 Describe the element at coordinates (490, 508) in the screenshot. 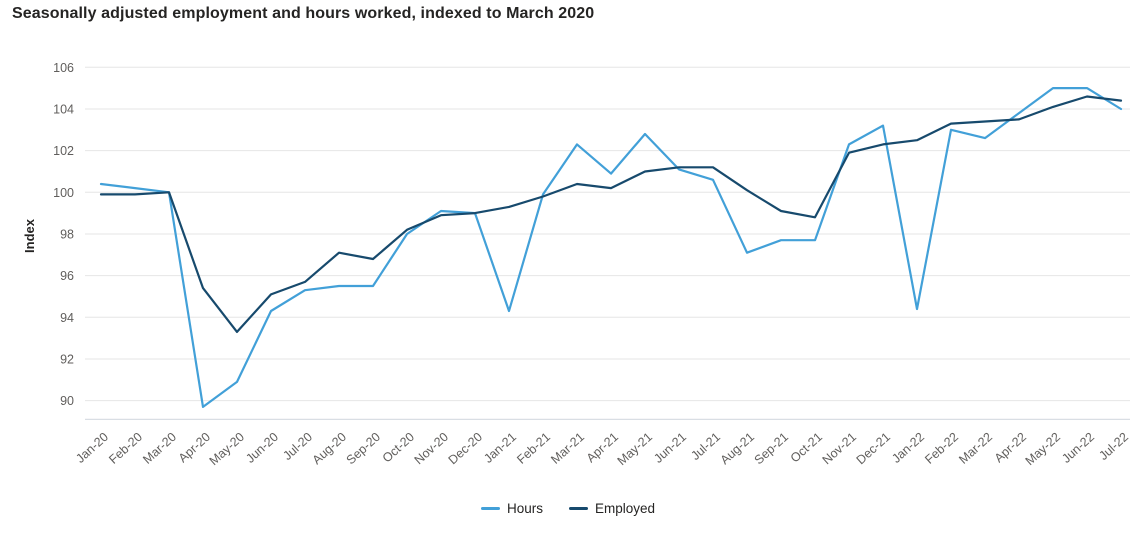

I see `hours-line-swatch` at that location.